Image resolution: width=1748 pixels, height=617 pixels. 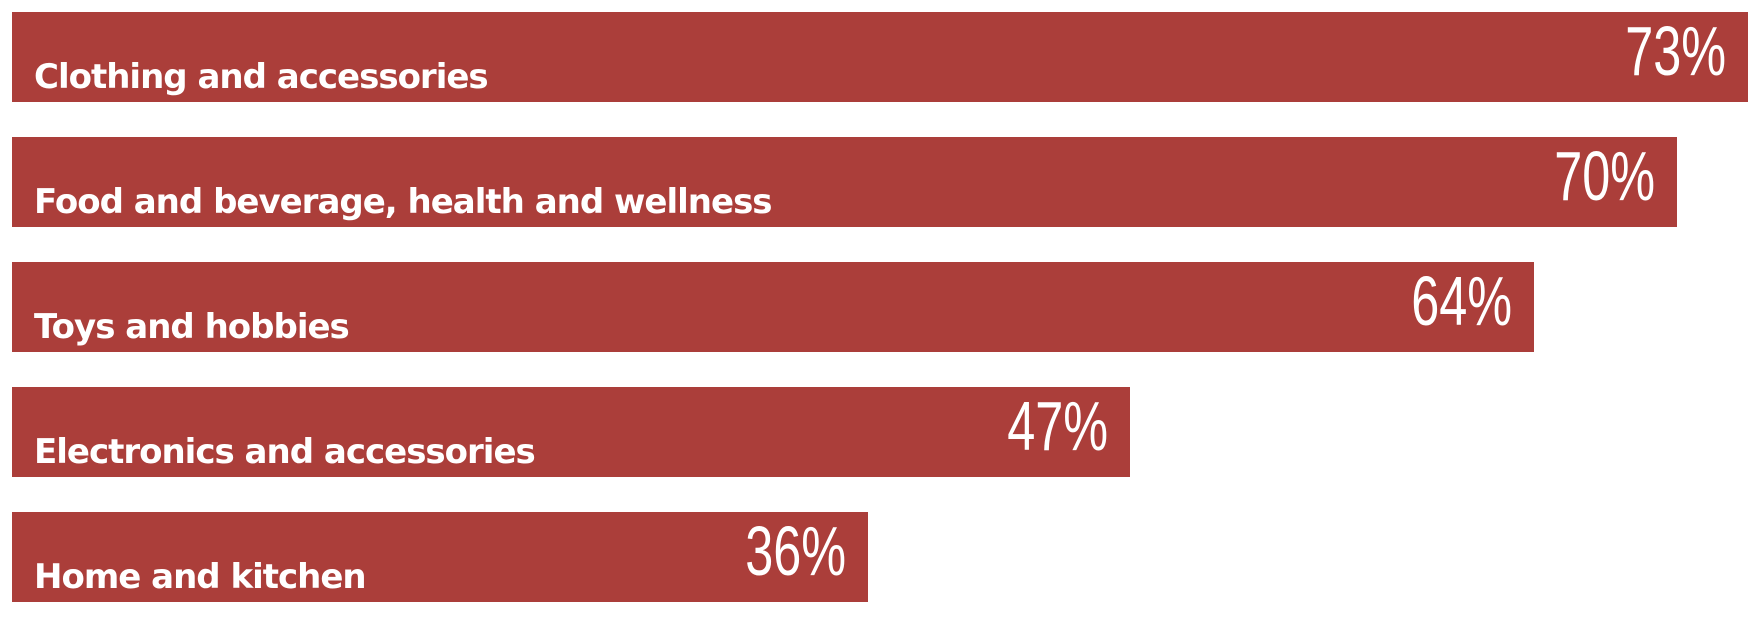 What do you see at coordinates (1675, 51) in the screenshot?
I see `value-label: 73%` at bounding box center [1675, 51].